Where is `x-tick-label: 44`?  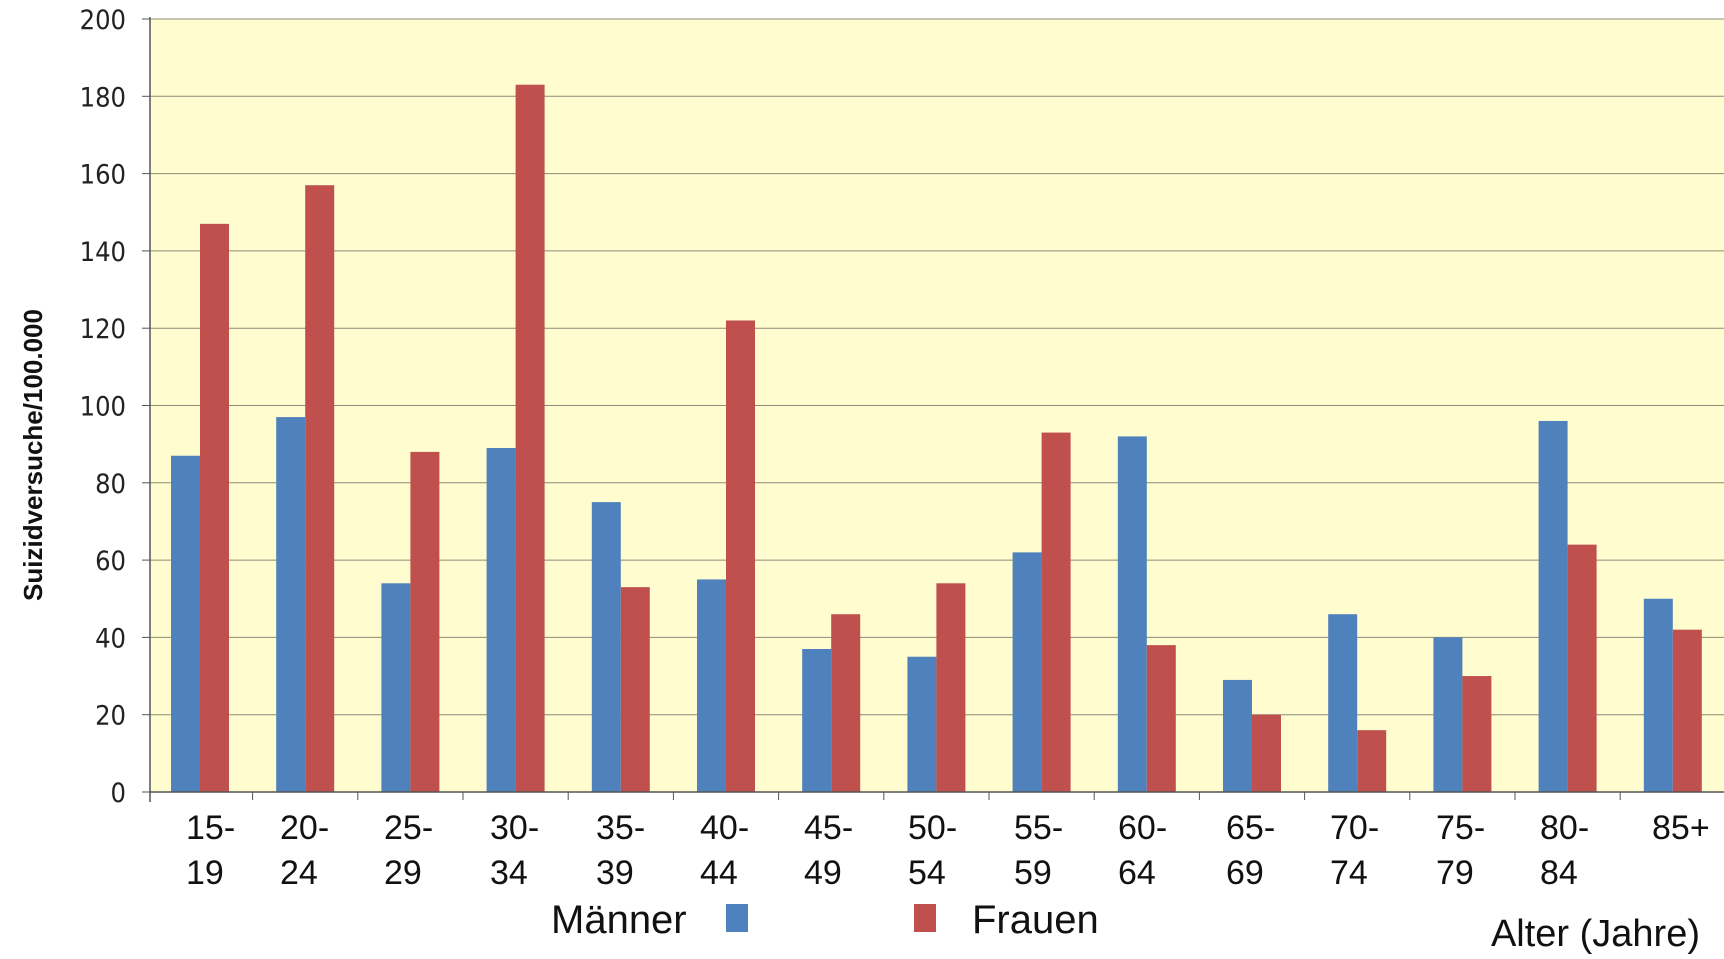 x-tick-label: 44 is located at coordinates (719, 873).